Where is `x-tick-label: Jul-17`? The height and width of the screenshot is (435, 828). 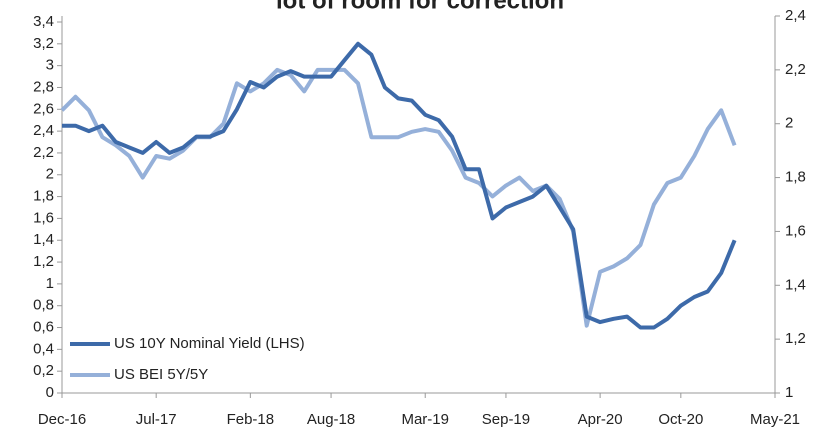
x-tick-label: Jul-17 is located at coordinates (156, 419).